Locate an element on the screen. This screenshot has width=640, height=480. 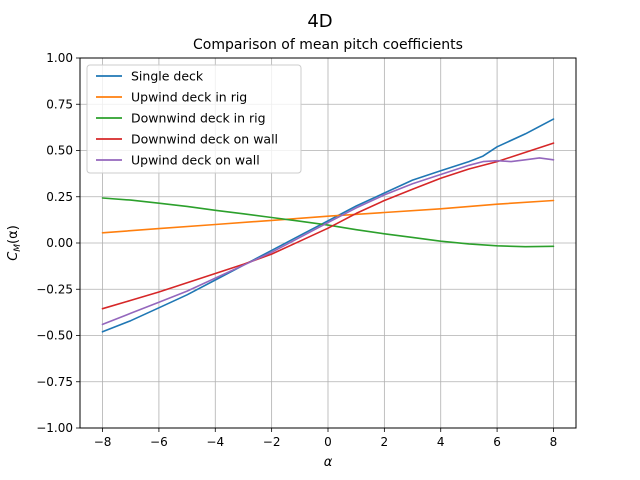
y-tick-label: −1.00 is located at coordinates (54, 428).